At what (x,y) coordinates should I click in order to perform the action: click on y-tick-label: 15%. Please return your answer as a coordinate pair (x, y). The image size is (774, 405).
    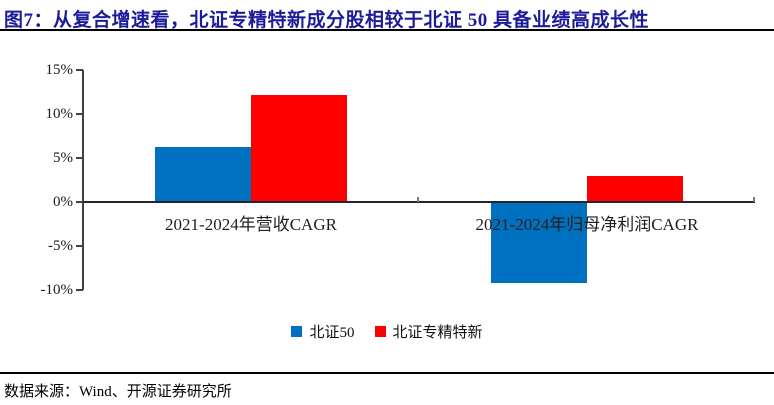
    Looking at the image, I should click on (59, 70).